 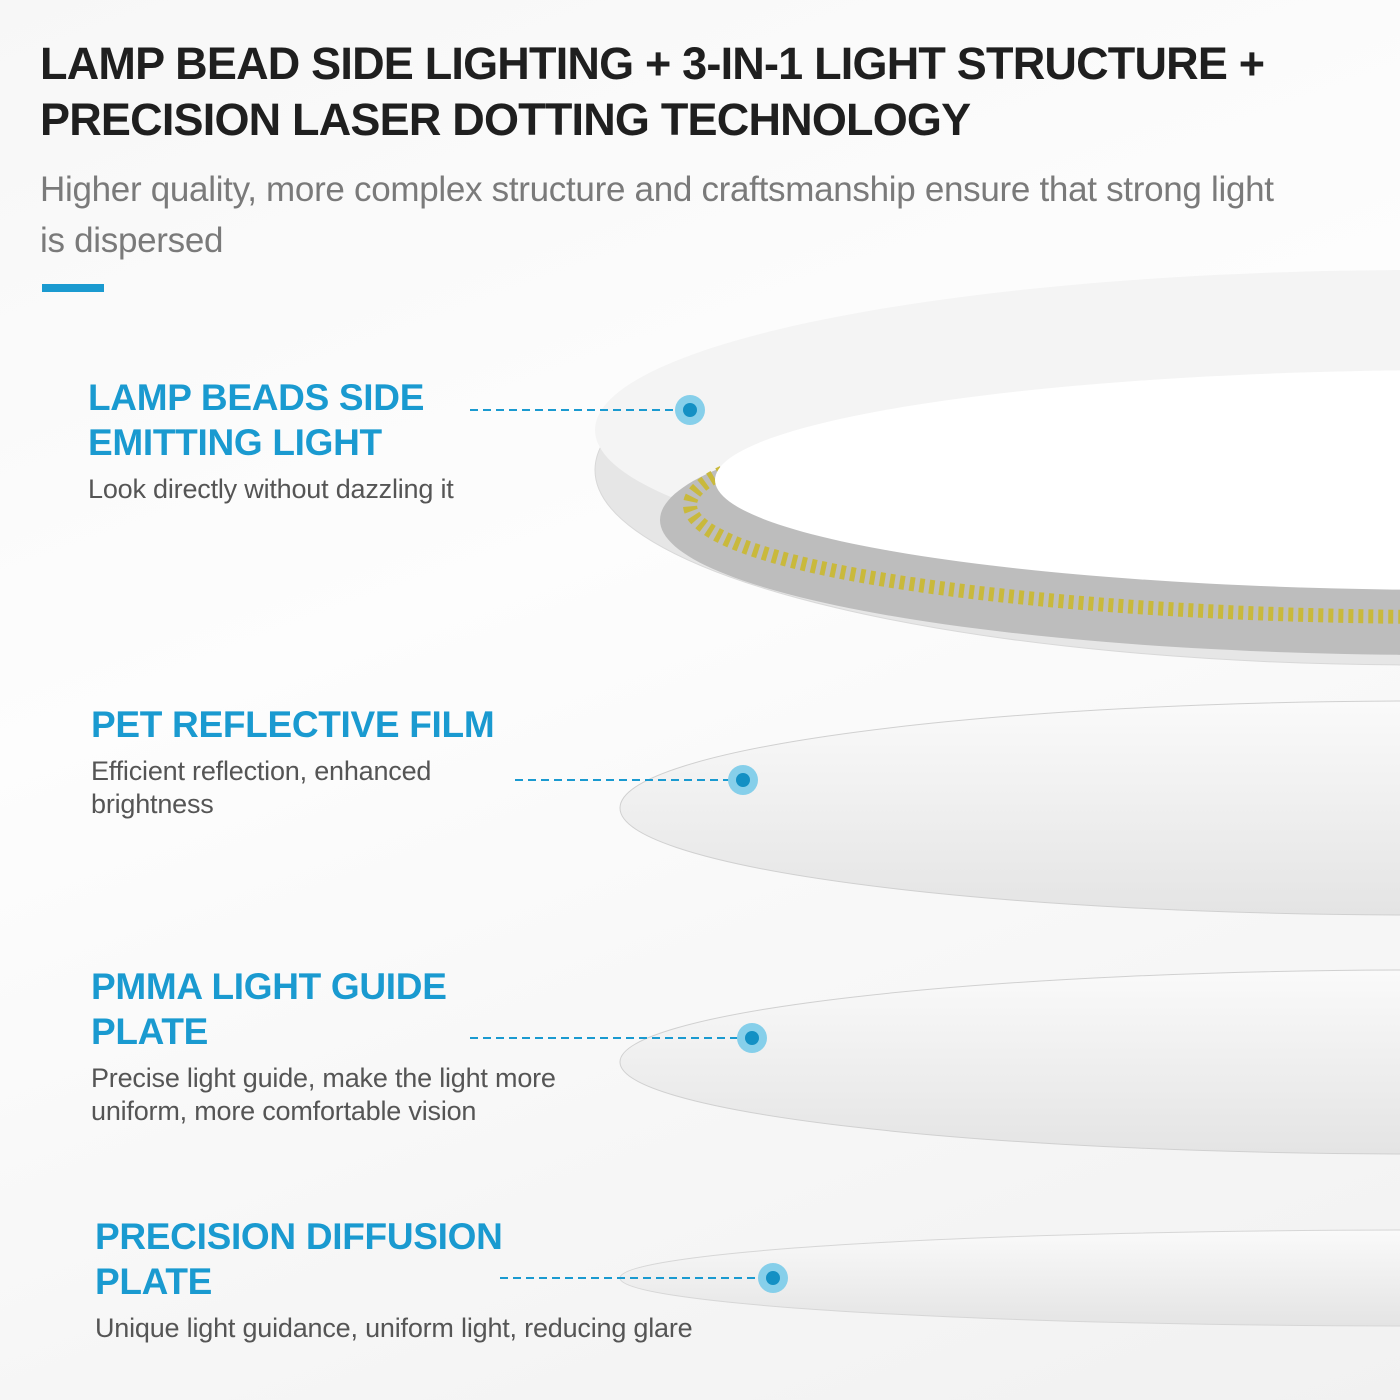 What do you see at coordinates (1009, 1062) in the screenshot?
I see `pmma-plate` at bounding box center [1009, 1062].